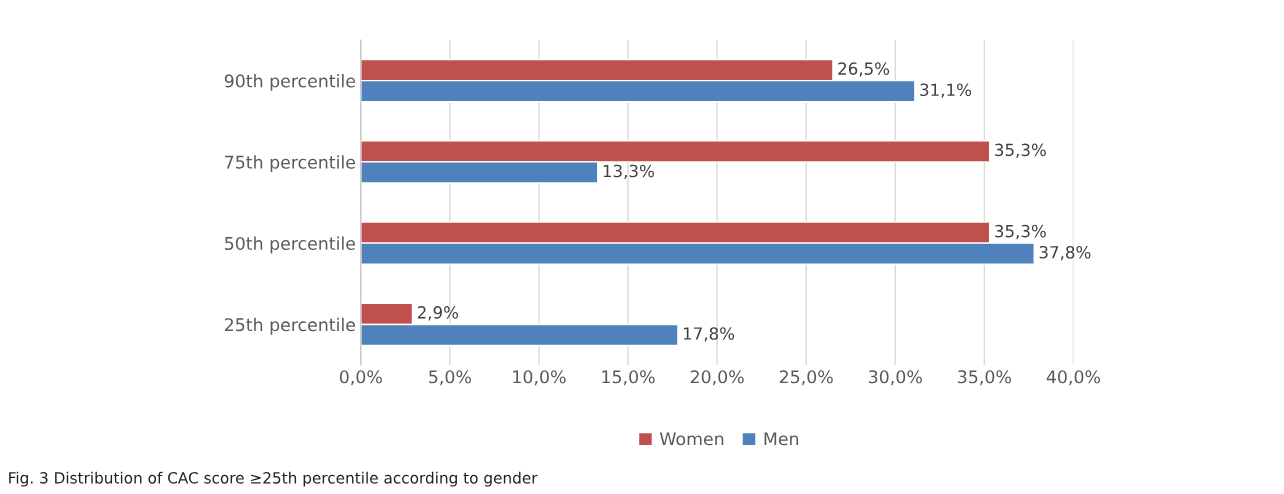 The width and height of the screenshot is (1284, 494). I want to click on x-tick-label: 5,0%, so click(450, 378).